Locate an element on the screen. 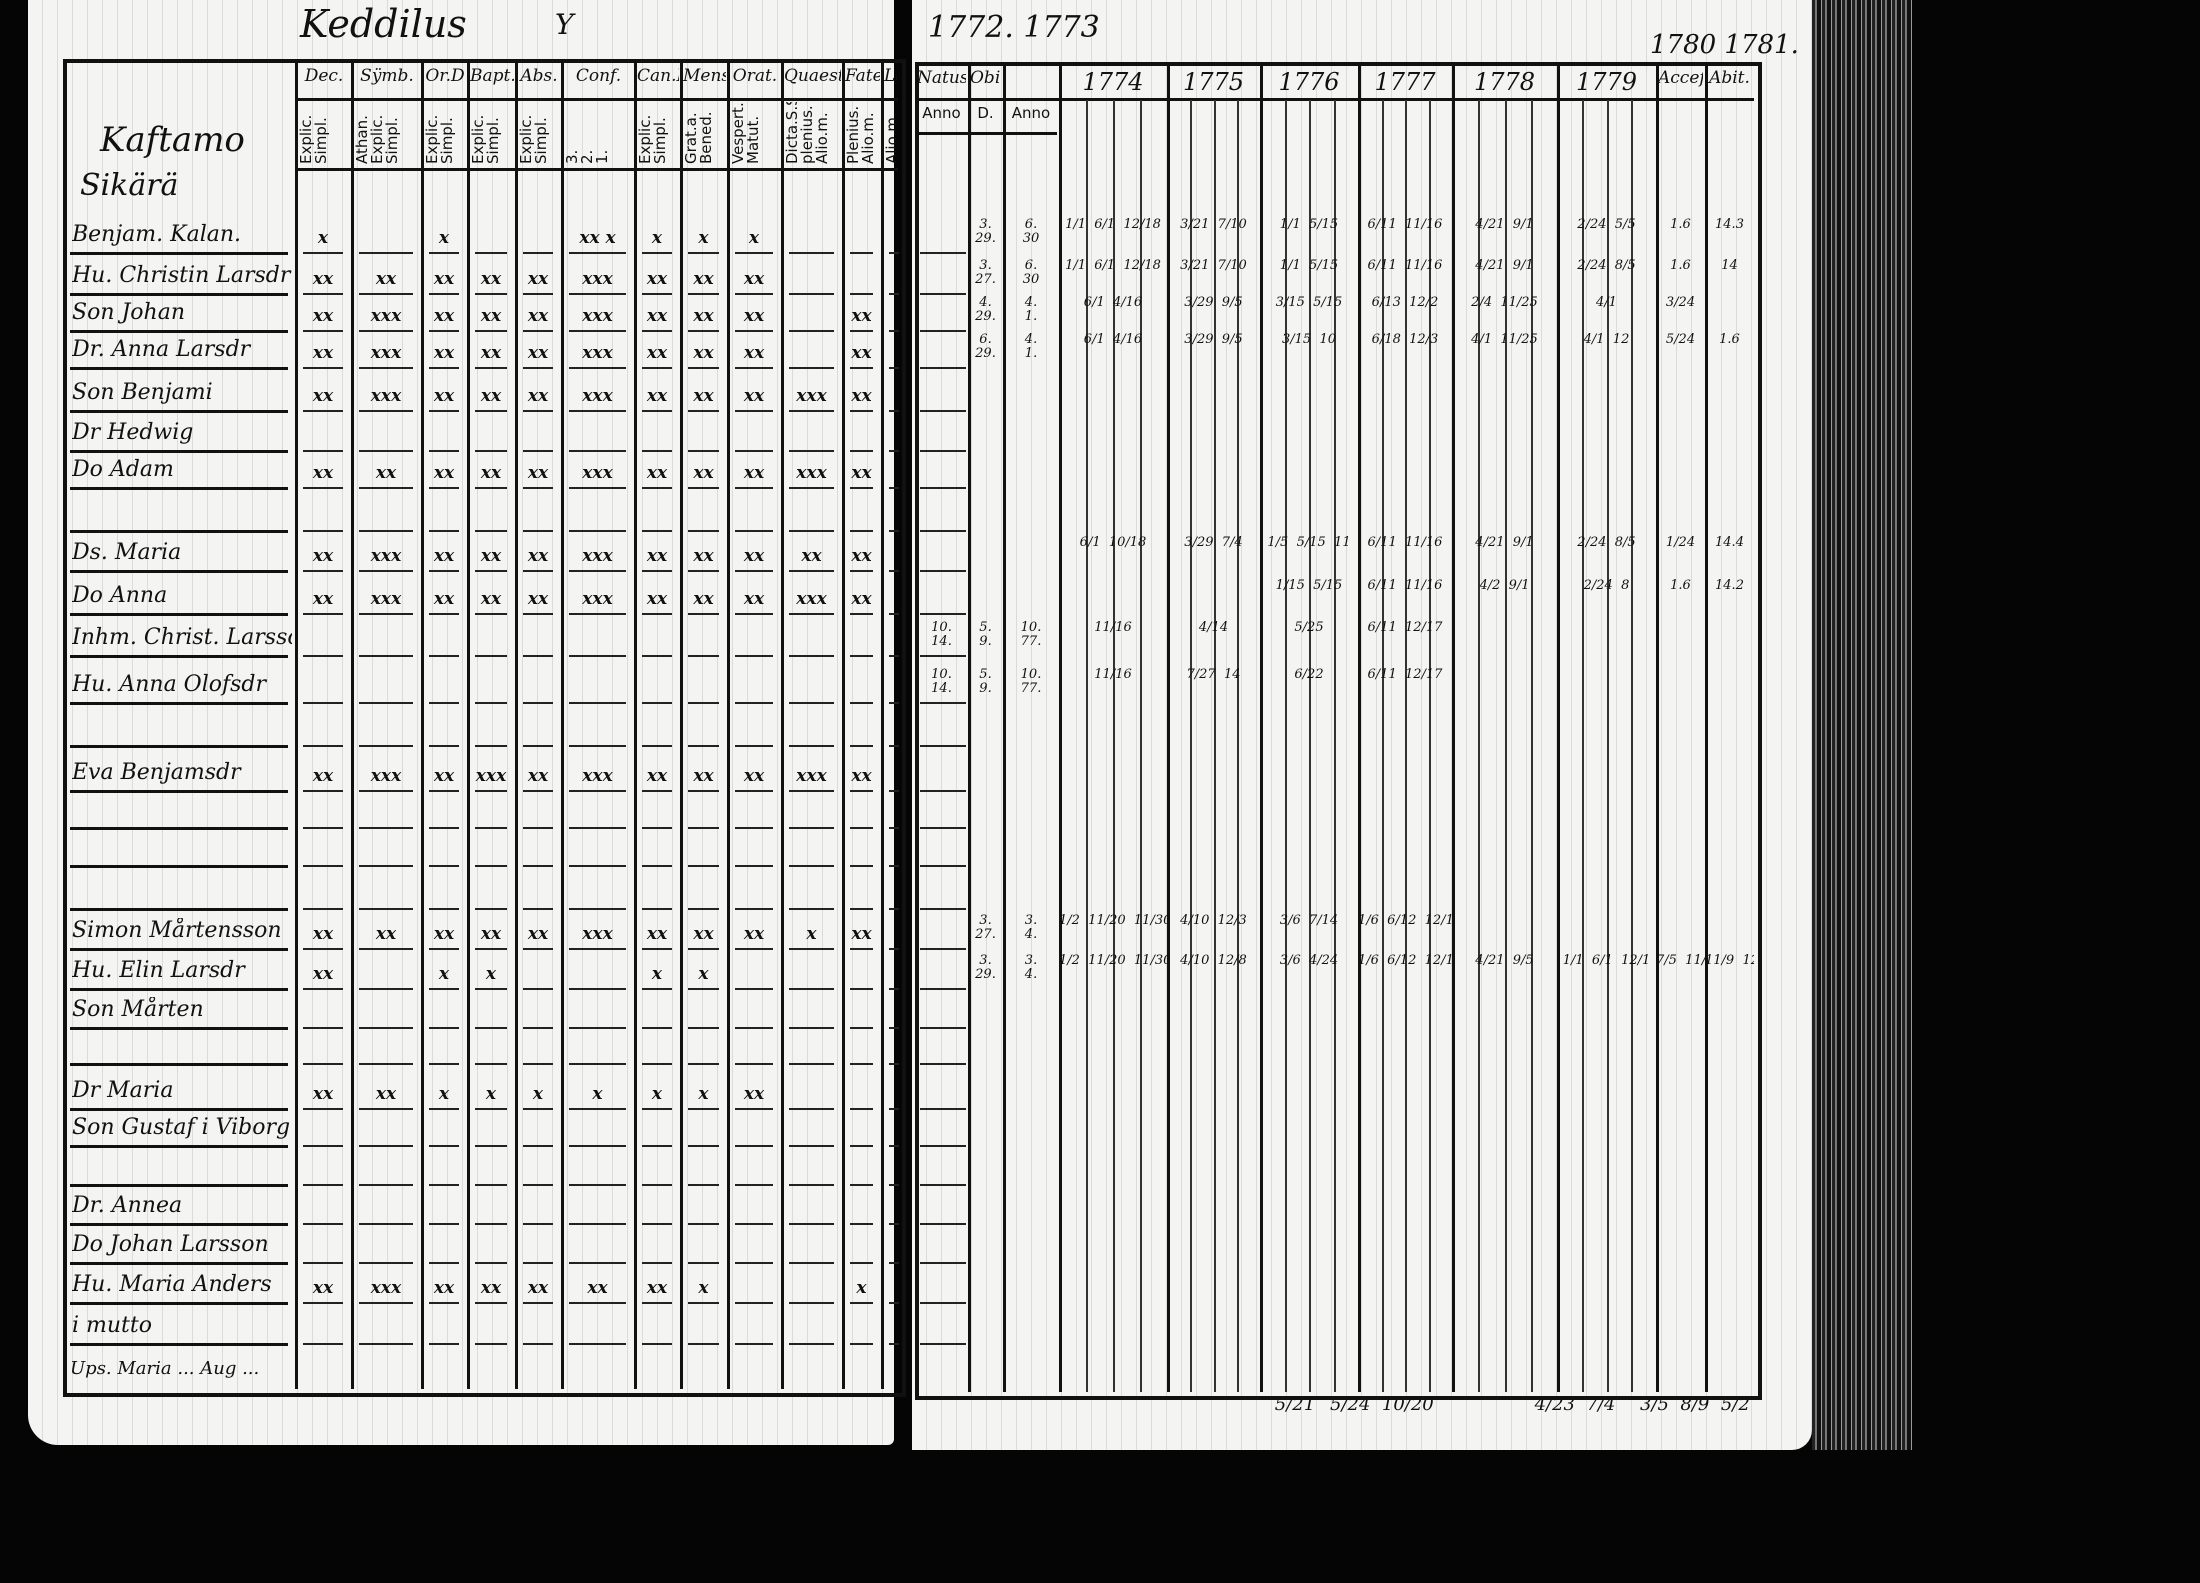  right-top-note-right: 1780 1781. is located at coordinates (1724, 45).